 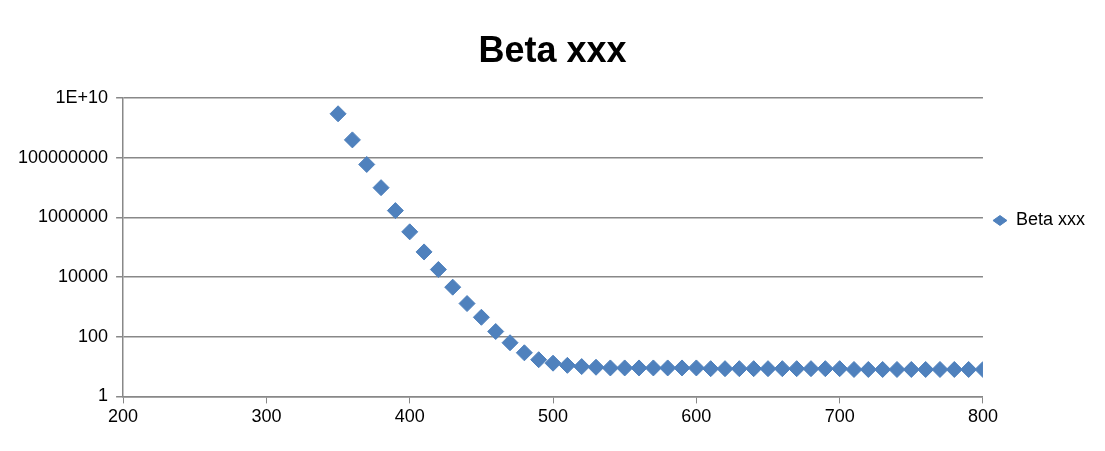 I want to click on x-tick-label: 400, so click(x=409, y=416).